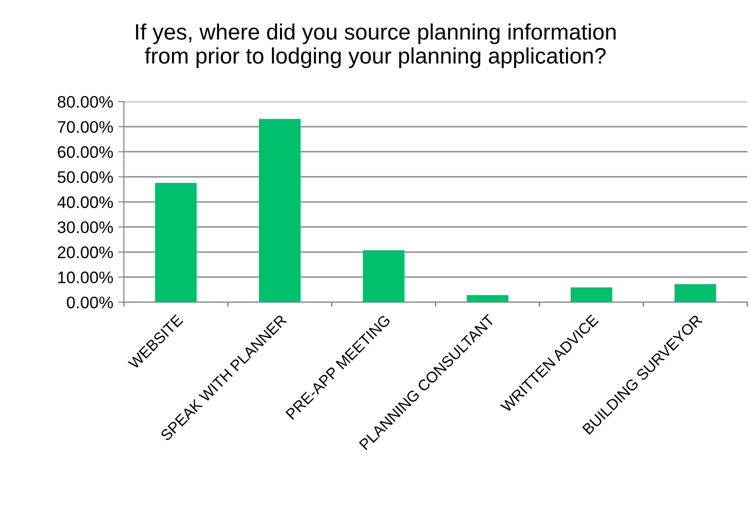 Image resolution: width=751 pixels, height=521 pixels. I want to click on y-tick-label: 50.00%, so click(85, 177).